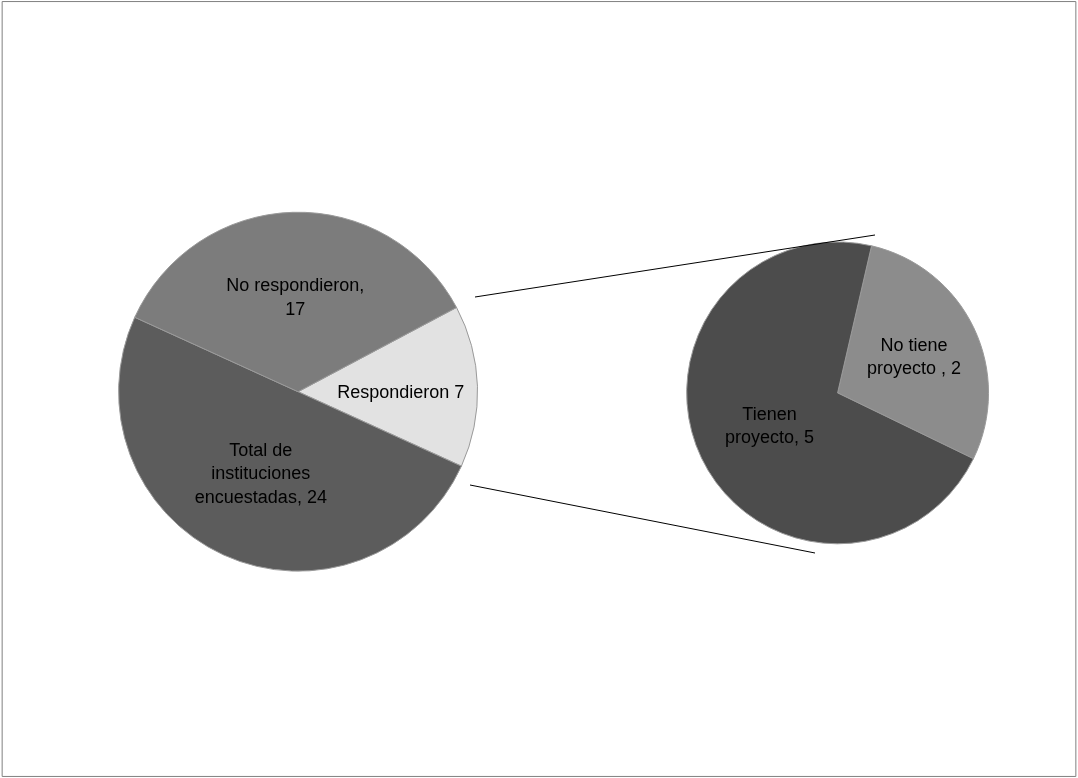  I want to click on slice-label: Tienen proyecto, 5, so click(770, 425).